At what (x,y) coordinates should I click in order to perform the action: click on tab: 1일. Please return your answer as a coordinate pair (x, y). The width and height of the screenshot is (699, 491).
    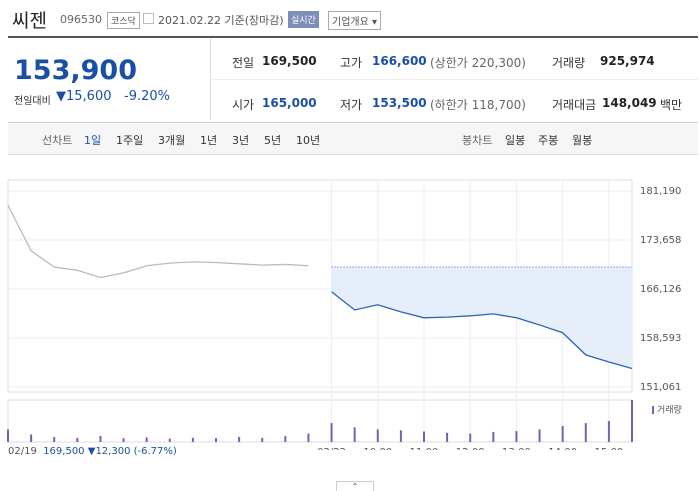
    Looking at the image, I should click on (93, 140).